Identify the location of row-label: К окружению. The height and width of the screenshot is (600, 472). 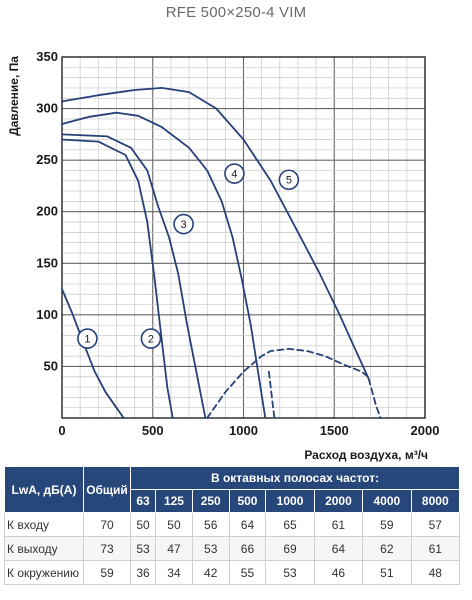
(44, 572).